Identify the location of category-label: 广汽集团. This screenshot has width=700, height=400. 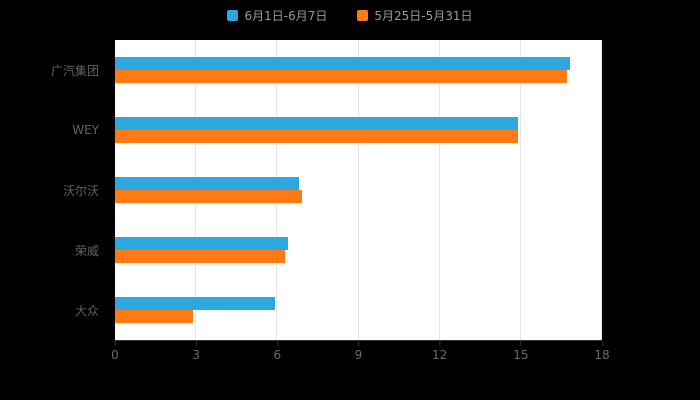
(74, 70).